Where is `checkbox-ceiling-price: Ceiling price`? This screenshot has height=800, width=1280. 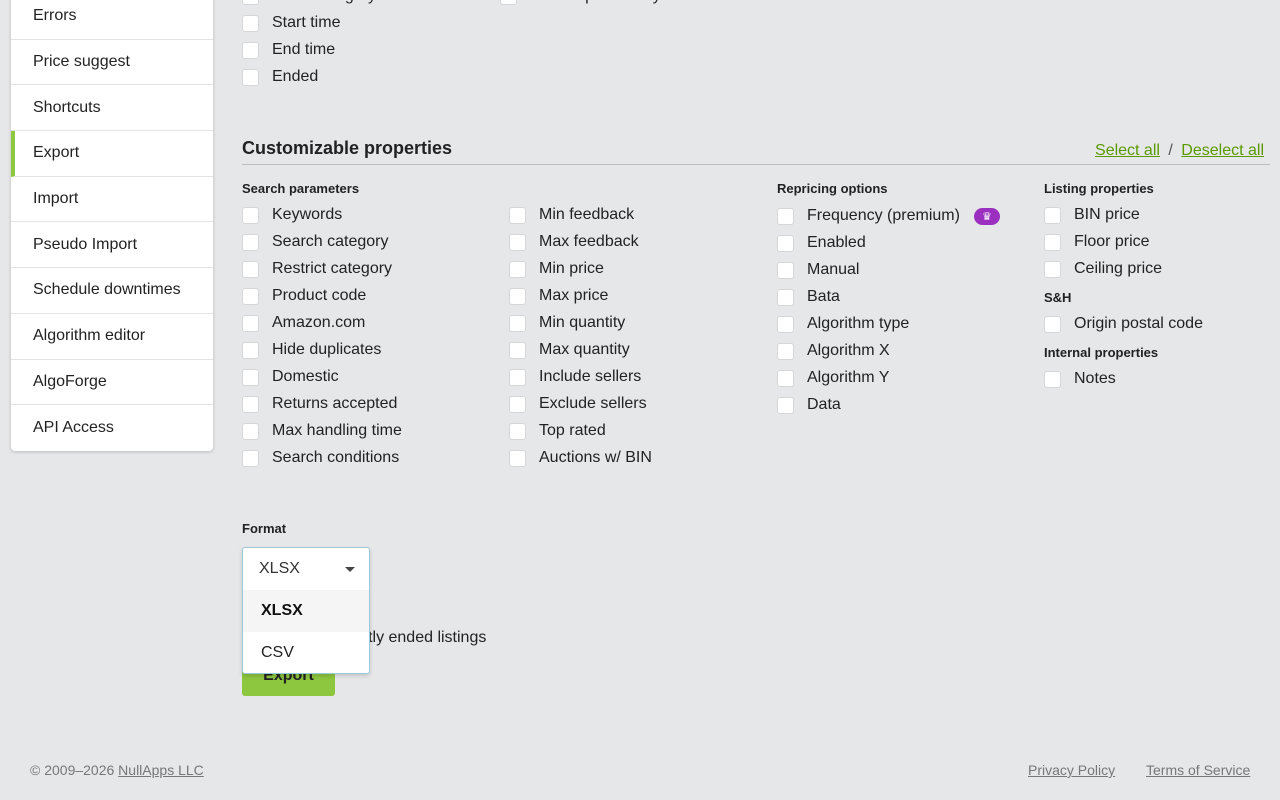
checkbox-ceiling-price: Ceiling price is located at coordinates (1103, 269).